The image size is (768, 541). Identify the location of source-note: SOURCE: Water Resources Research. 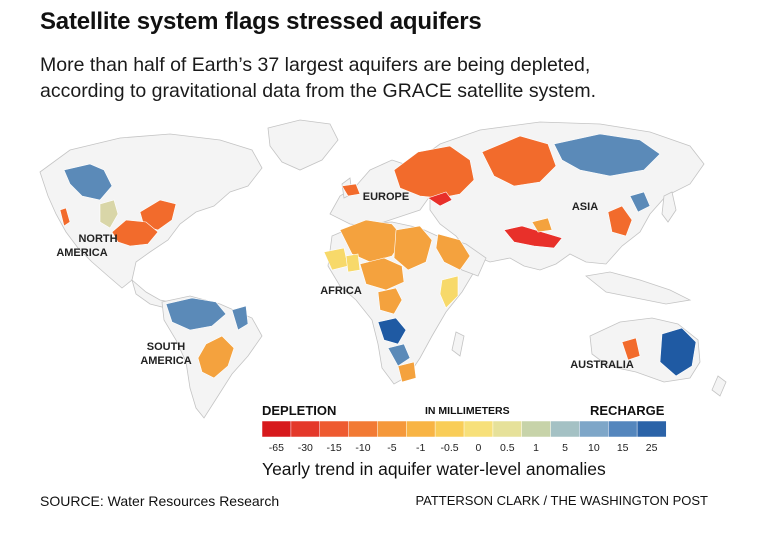
(160, 501).